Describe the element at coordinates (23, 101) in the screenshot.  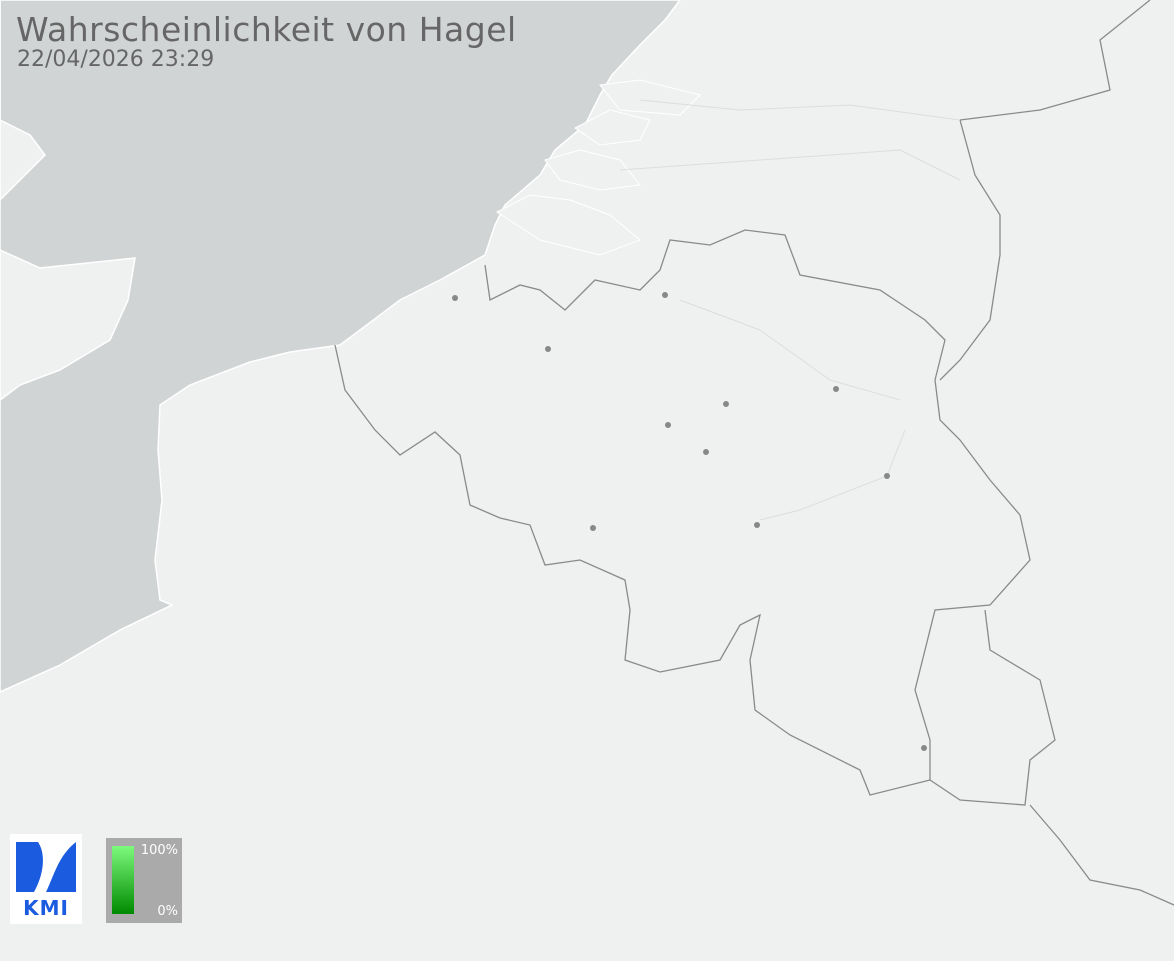
I see `england-land` at that location.